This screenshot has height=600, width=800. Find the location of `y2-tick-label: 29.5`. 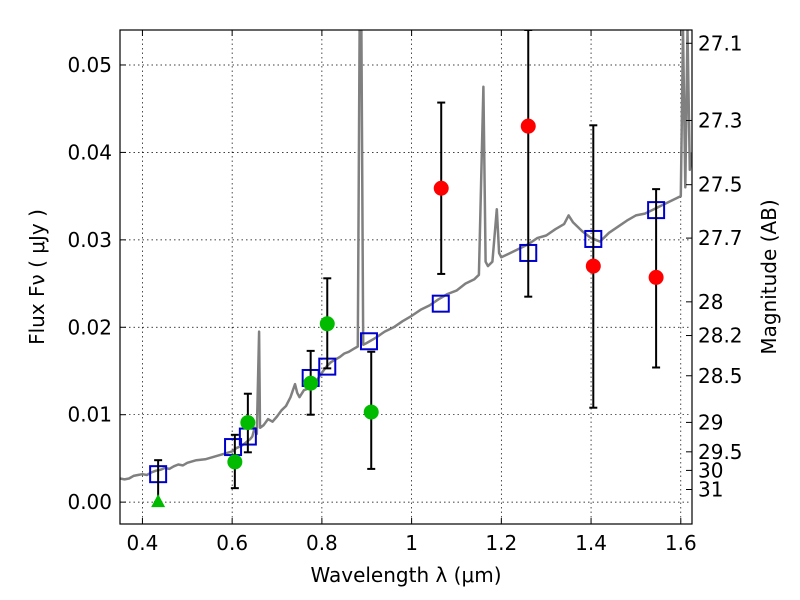

y2-tick-label: 29.5 is located at coordinates (720, 452).